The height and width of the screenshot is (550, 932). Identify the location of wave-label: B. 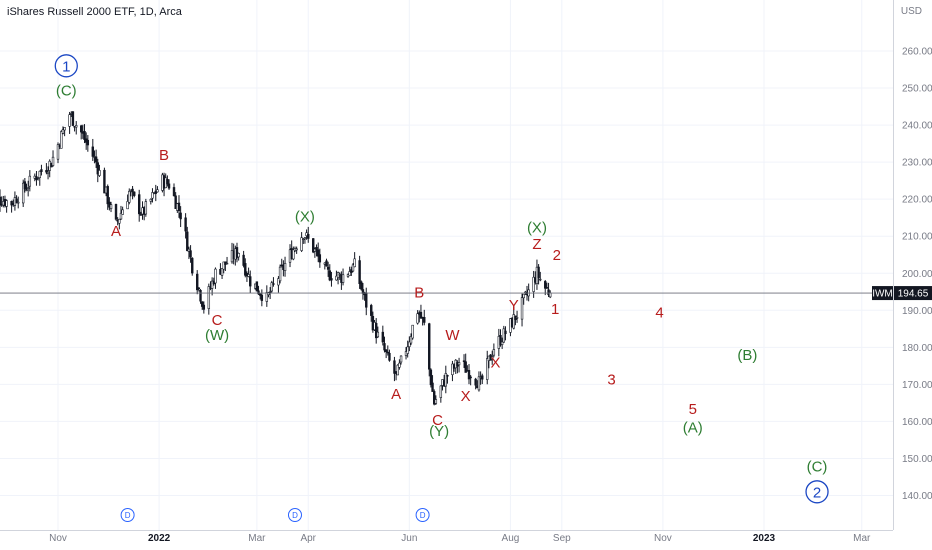
(164, 155).